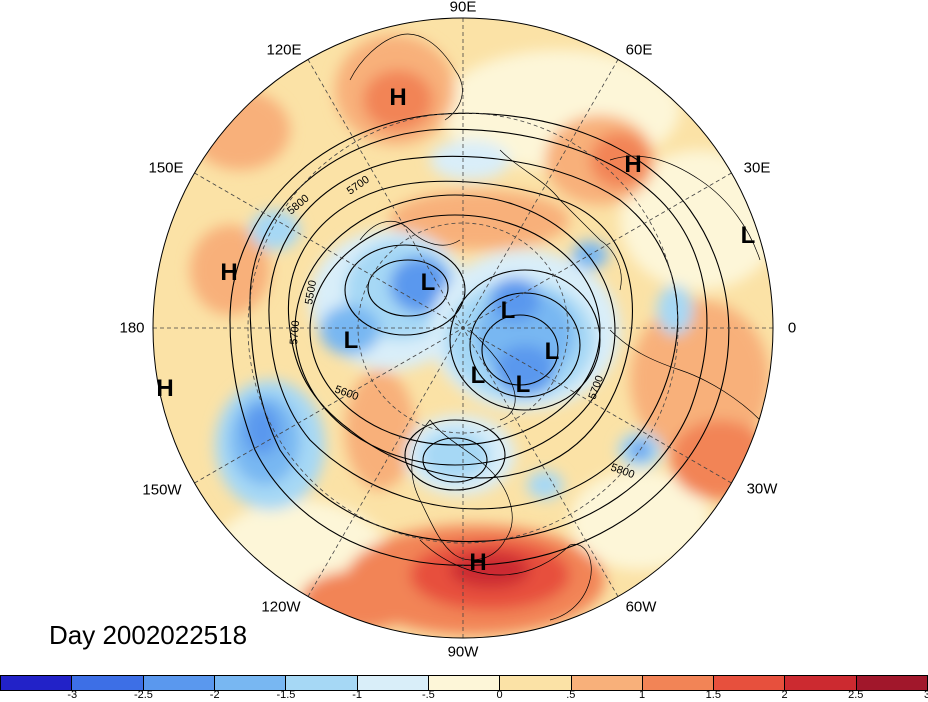  Describe the element at coordinates (214, 695) in the screenshot. I see `colorbar-tick-label: -2` at that location.